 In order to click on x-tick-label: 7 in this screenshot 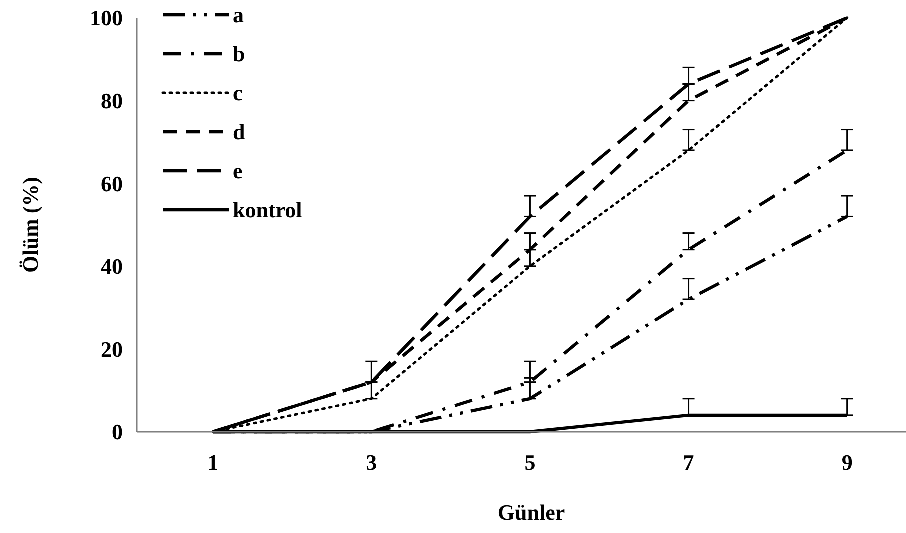, I will do `click(688, 462)`.